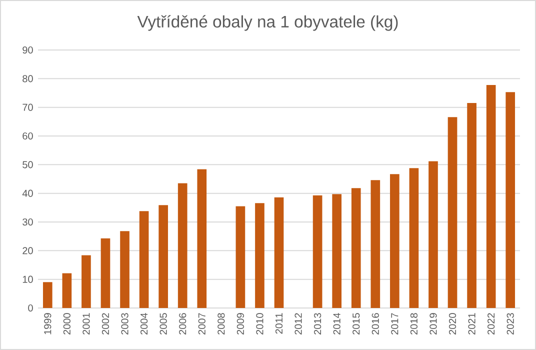 This screenshot has height=350, width=536. I want to click on x-tick-label: 2017, so click(394, 323).